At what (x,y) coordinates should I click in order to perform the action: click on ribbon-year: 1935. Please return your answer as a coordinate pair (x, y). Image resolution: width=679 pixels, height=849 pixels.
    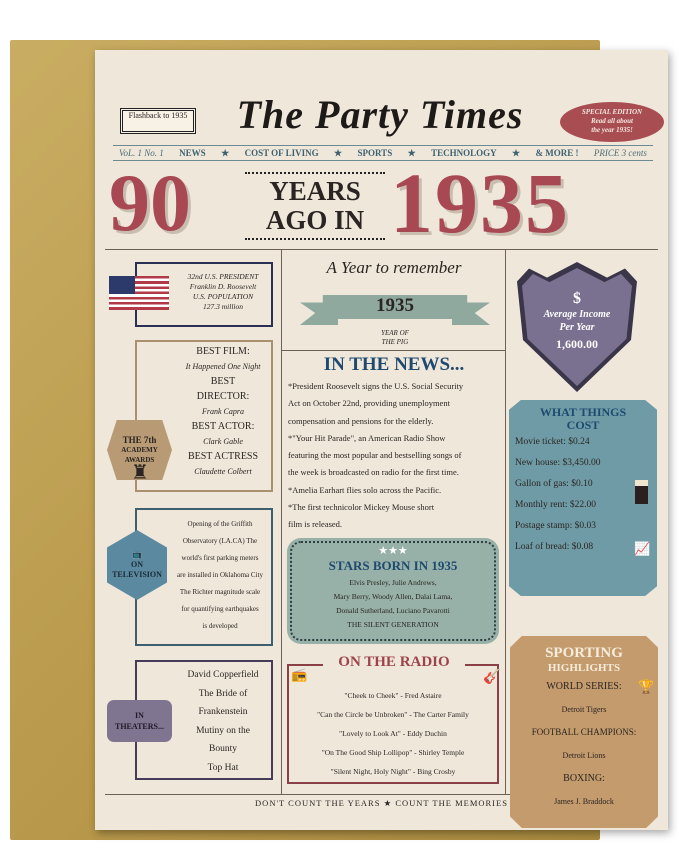
    Looking at the image, I should click on (395, 305).